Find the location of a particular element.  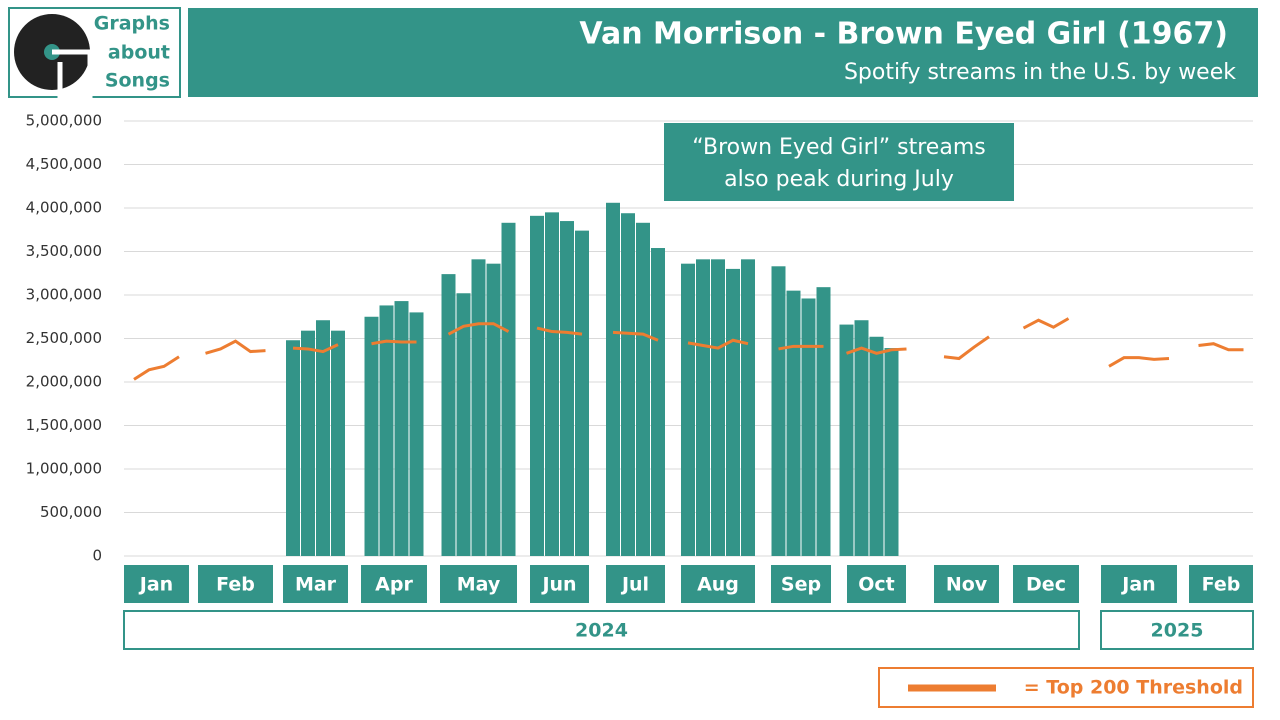

x-tick-label: Jul is located at coordinates (634, 585).